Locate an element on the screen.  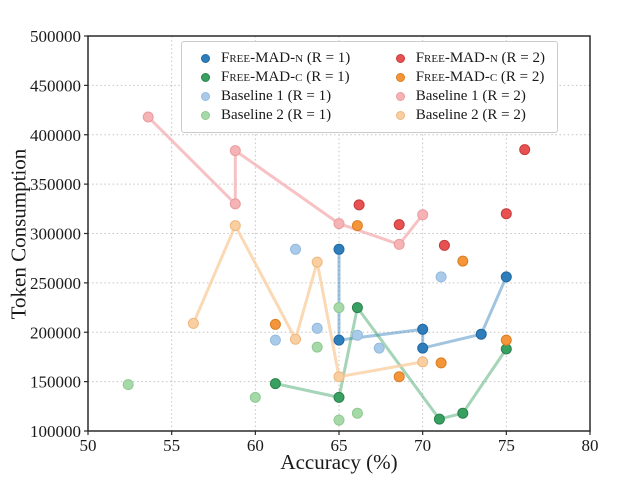
x-tick-label: 50 is located at coordinates (88, 445).